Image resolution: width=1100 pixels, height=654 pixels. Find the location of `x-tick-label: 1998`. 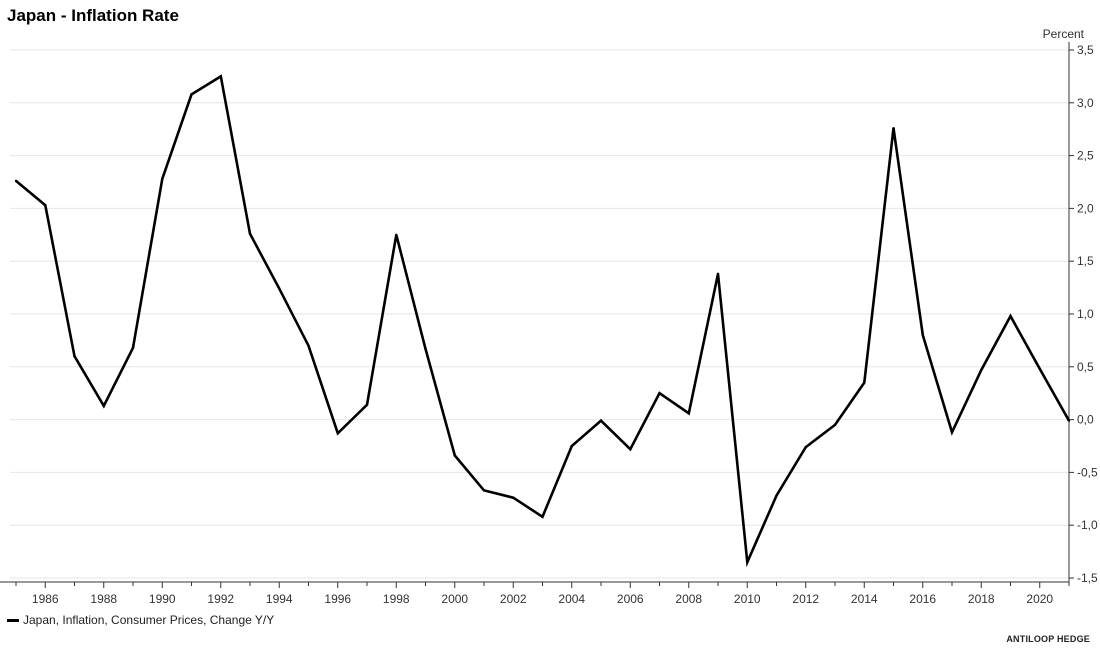

x-tick-label: 1998 is located at coordinates (396, 599).